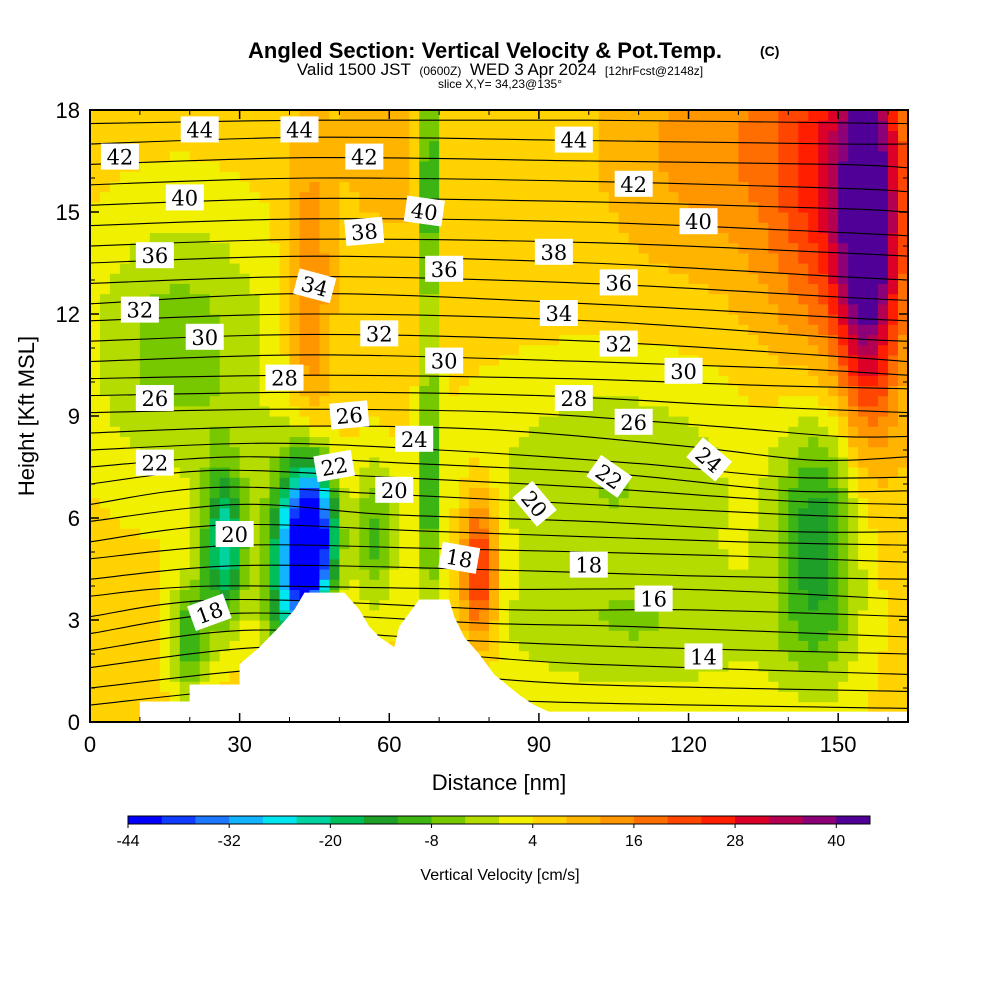  I want to click on isentrope-line, so click(499, 162).